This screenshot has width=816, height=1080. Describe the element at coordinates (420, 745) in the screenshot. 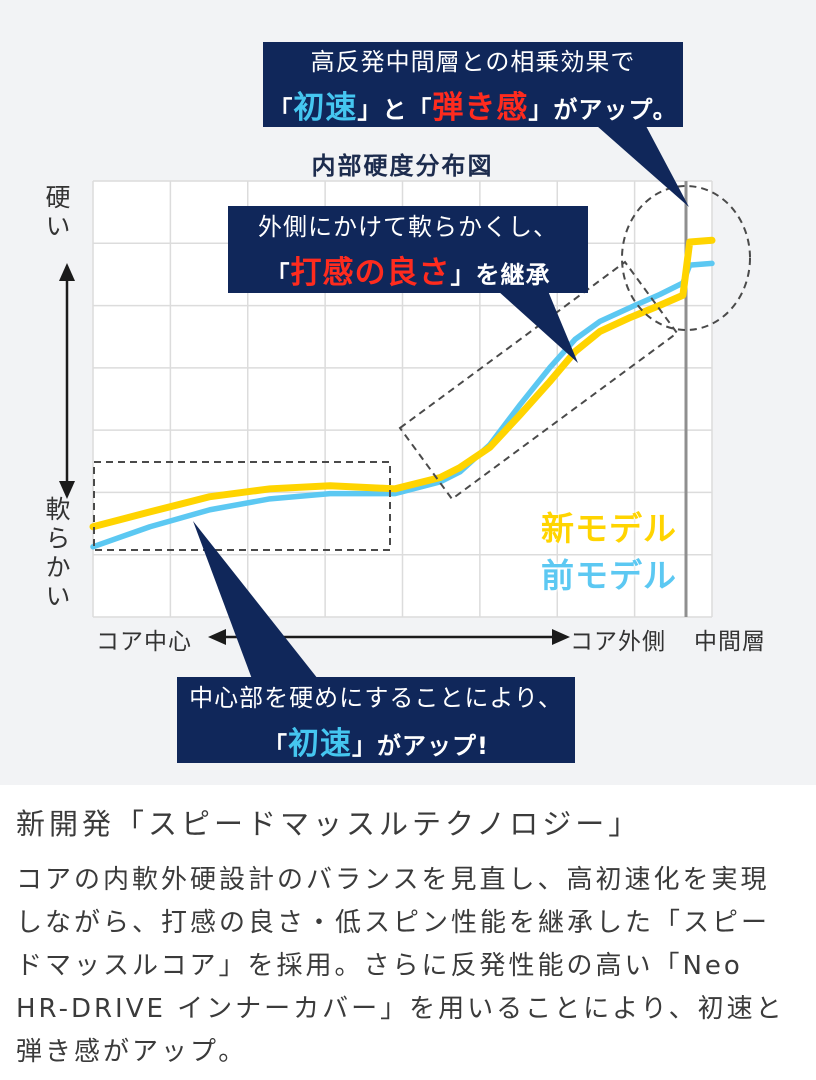

I see `suffix-text: 」がアップ!` at that location.